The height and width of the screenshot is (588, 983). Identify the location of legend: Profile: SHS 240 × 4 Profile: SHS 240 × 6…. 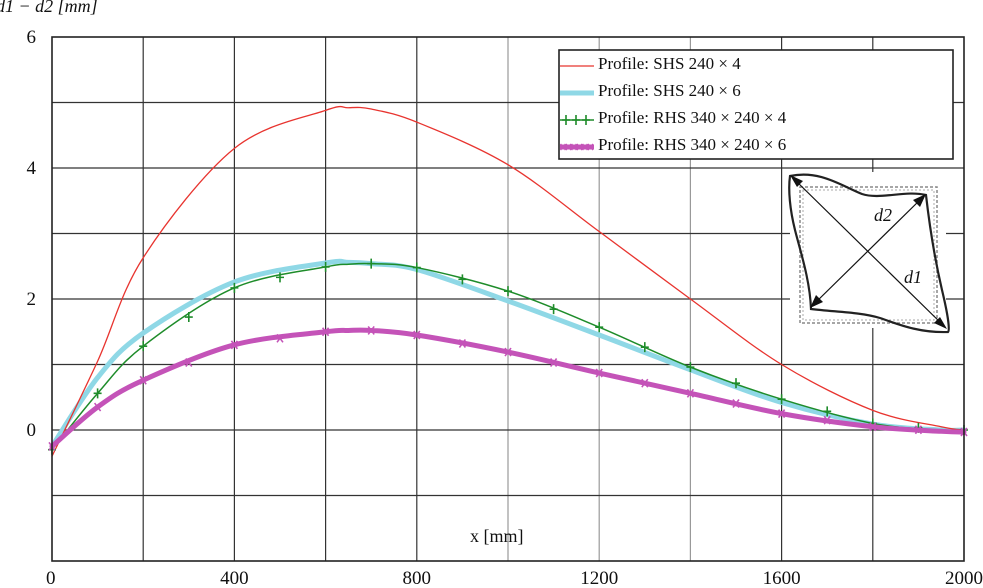
(756, 104).